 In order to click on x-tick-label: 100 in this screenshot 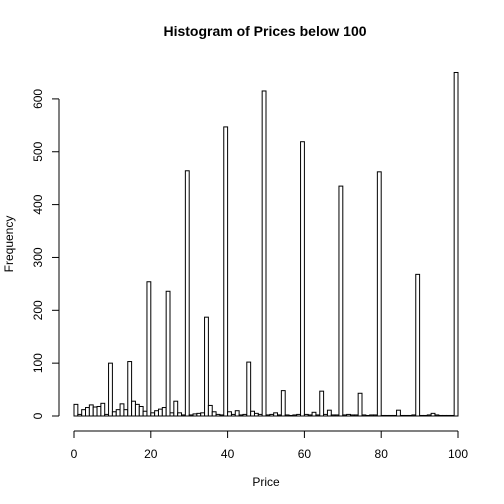, I will do `click(458, 454)`.